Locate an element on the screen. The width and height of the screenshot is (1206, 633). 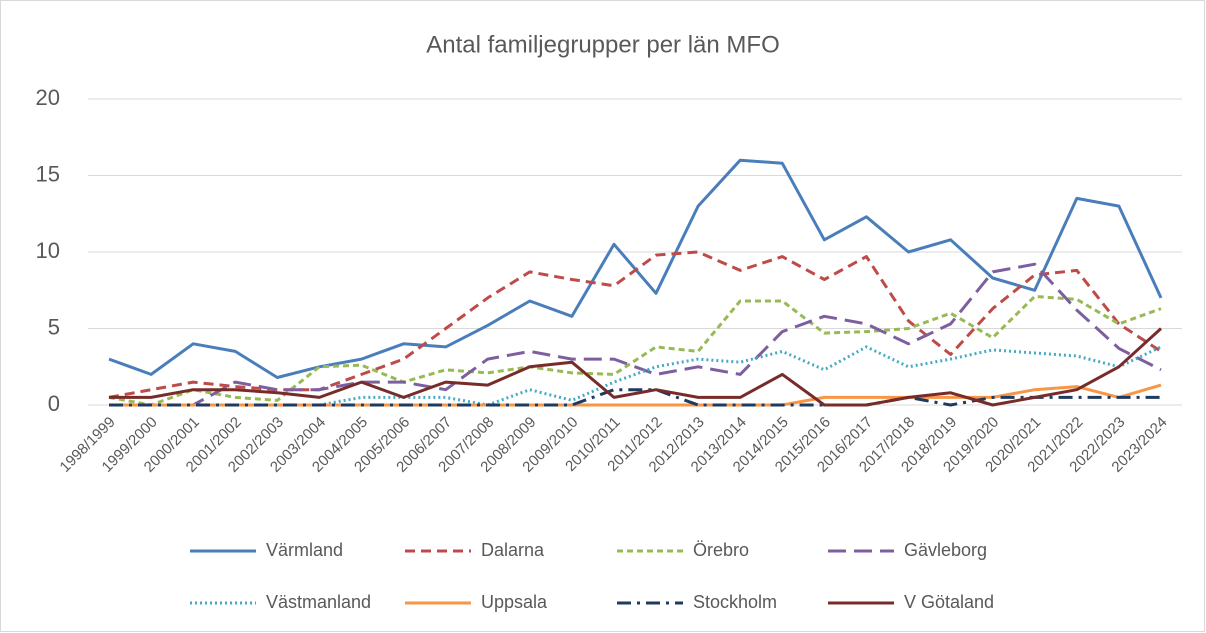
y-tick-label: 20 is located at coordinates (48, 97).